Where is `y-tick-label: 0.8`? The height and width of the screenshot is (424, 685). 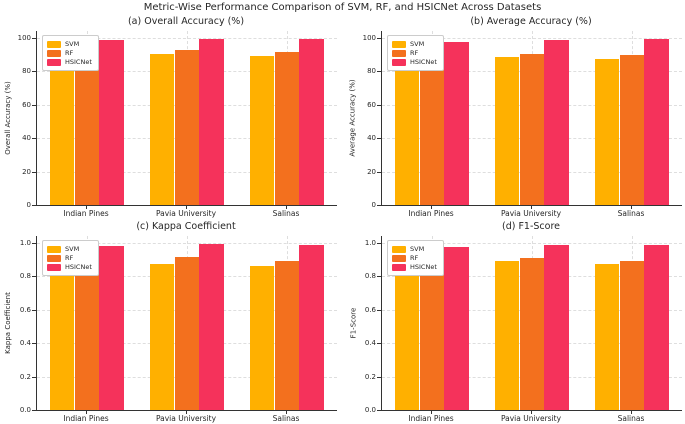
y-tick-label: 0.8 is located at coordinates (25, 276).